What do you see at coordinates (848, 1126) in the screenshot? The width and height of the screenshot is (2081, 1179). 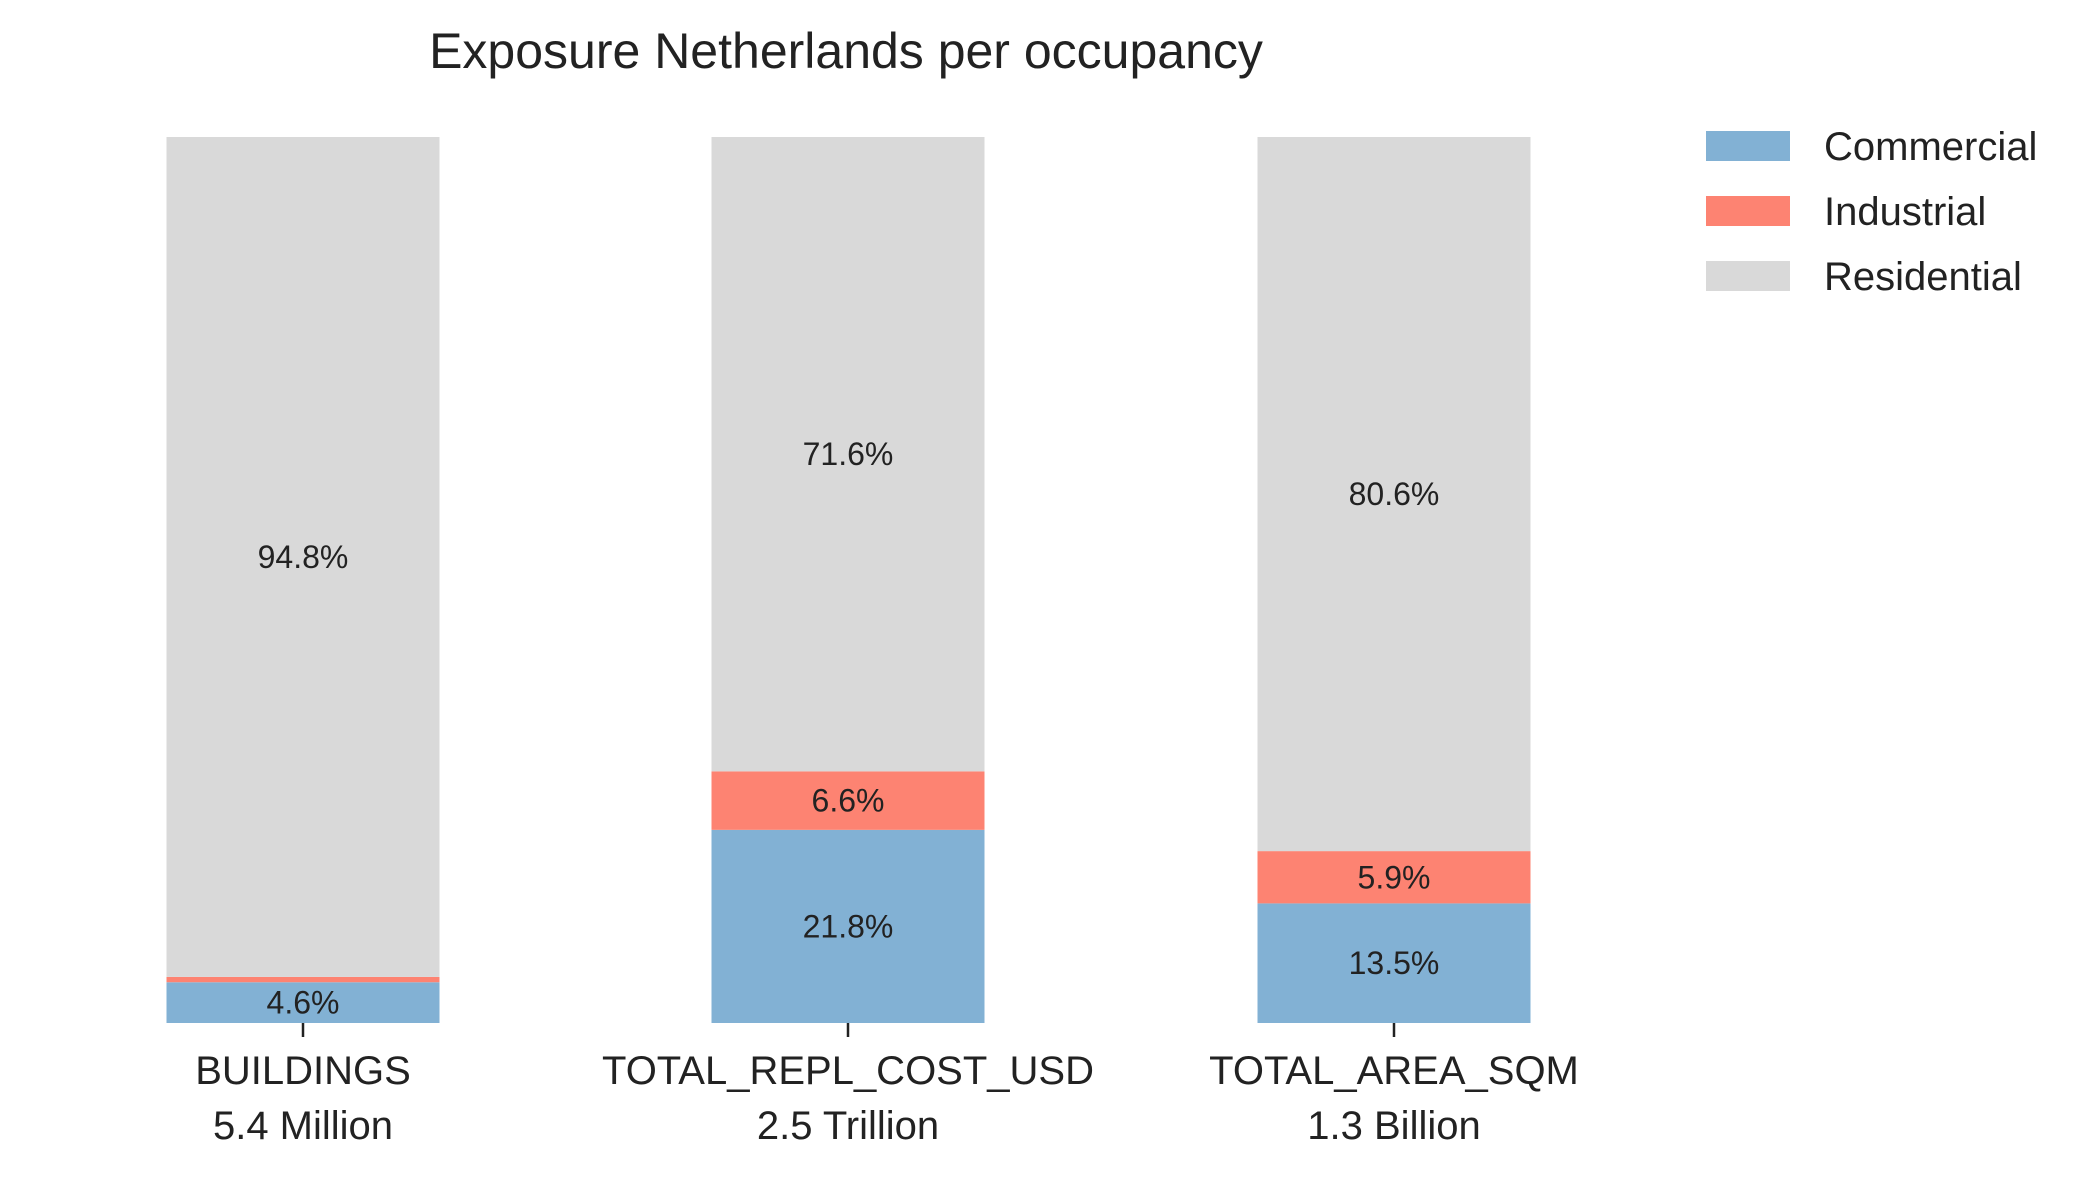 I see `x-tick-label-2-line-2: 2.5 Trillion` at bounding box center [848, 1126].